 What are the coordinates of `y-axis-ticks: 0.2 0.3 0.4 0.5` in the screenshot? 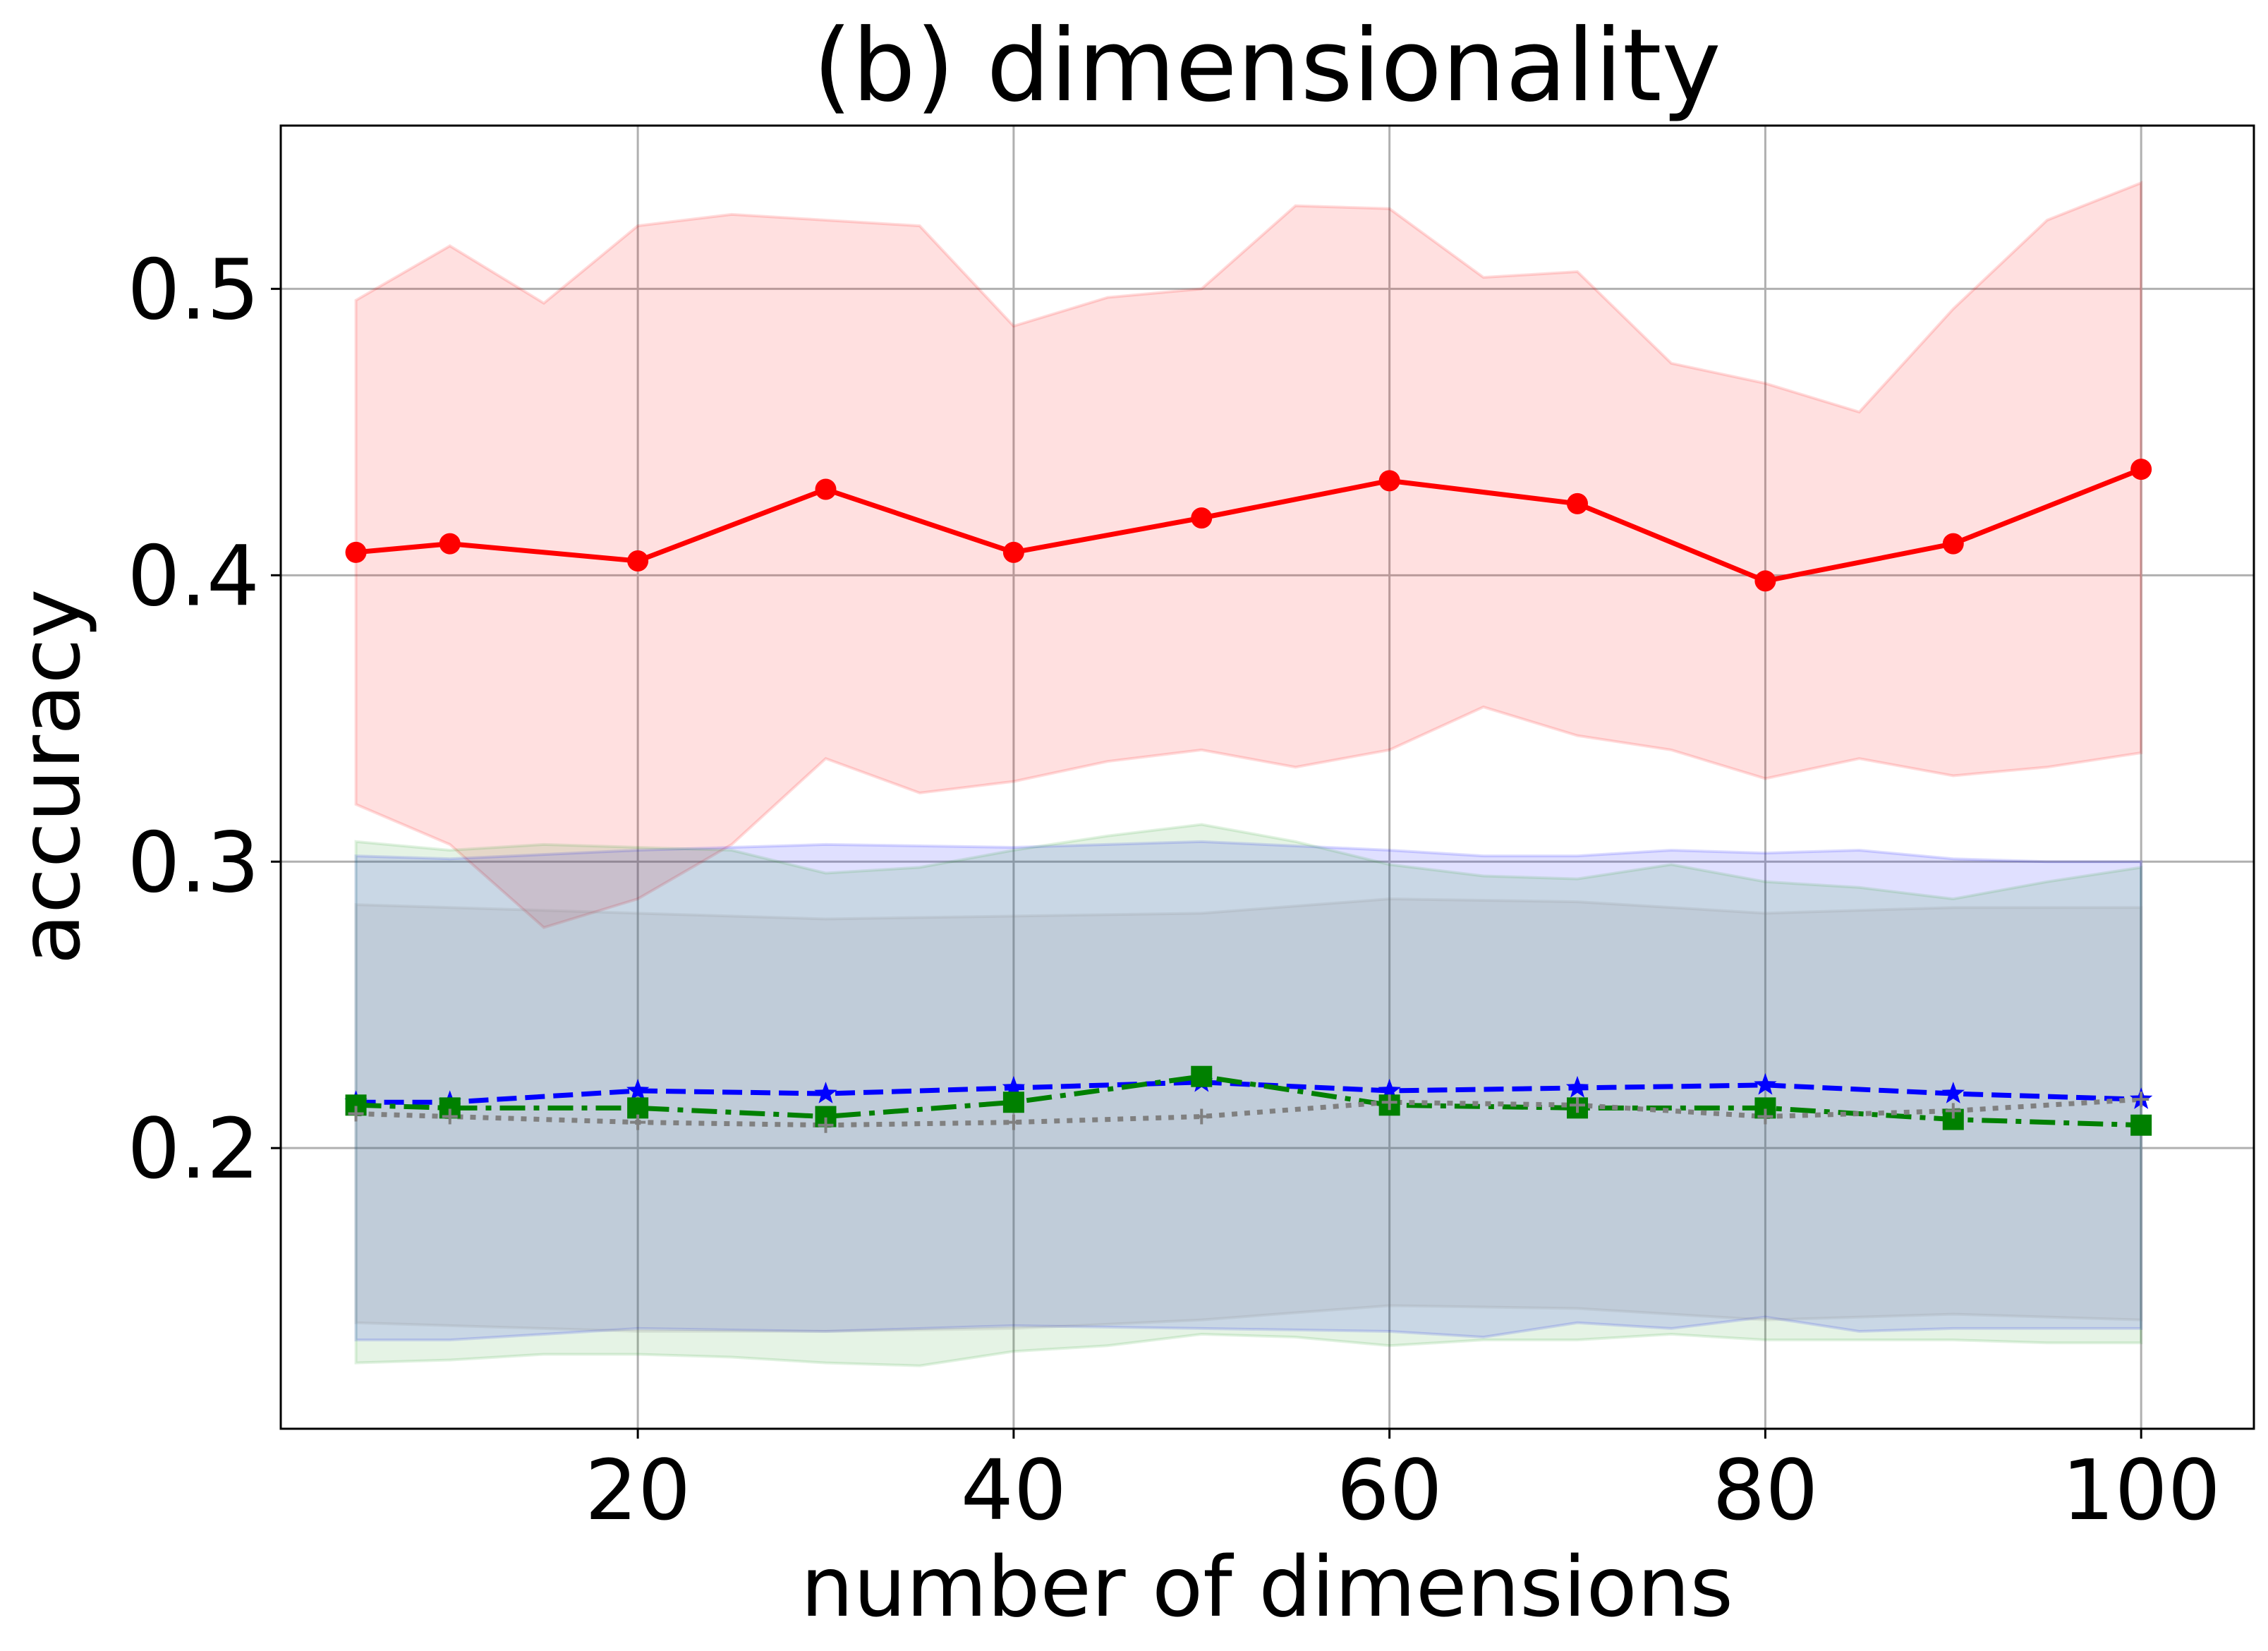 It's located at (204, 719).